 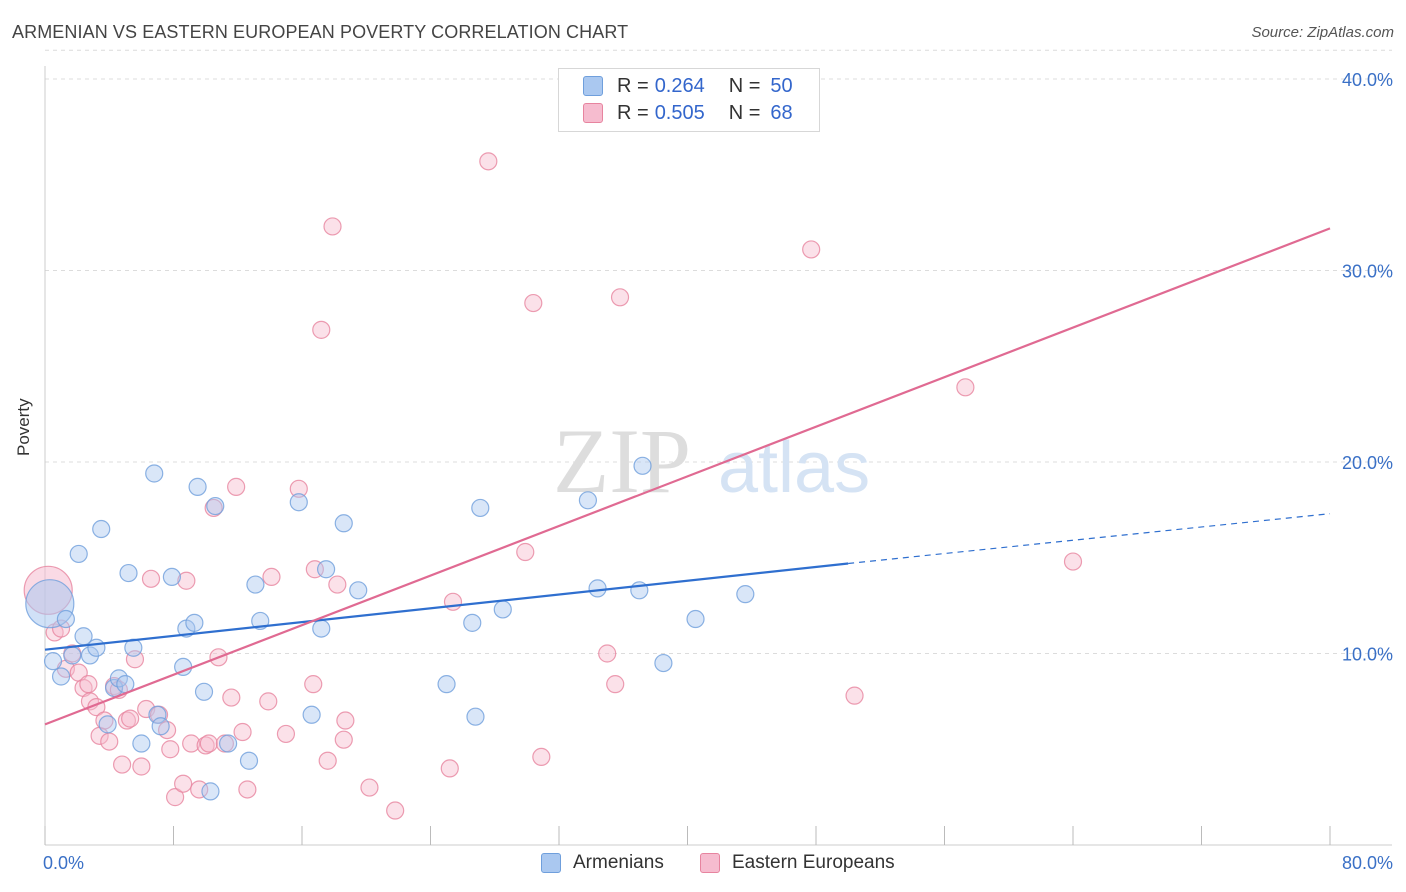 What do you see at coordinates (781, 85) in the screenshot?
I see `n-value: 50` at bounding box center [781, 85].